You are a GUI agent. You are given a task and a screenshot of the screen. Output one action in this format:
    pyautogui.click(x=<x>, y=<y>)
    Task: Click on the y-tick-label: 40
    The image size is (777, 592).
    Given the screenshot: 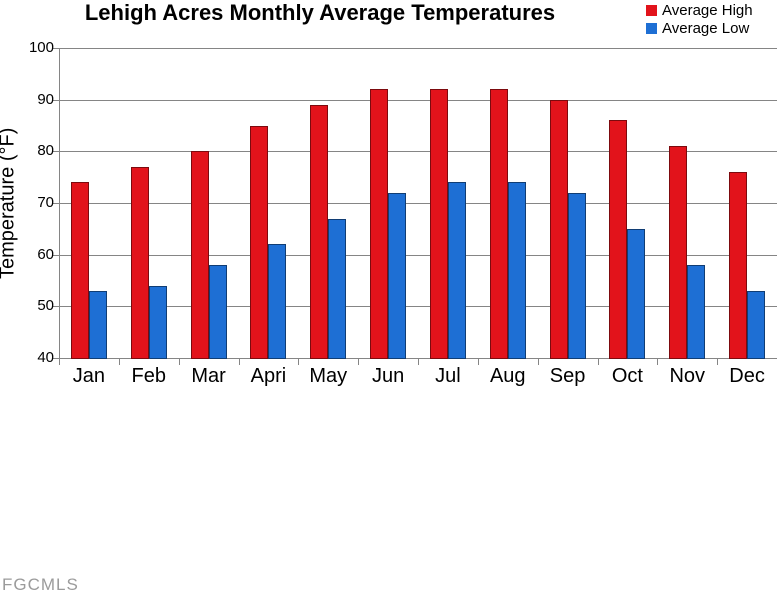 What is the action you would take?
    pyautogui.click(x=45, y=357)
    